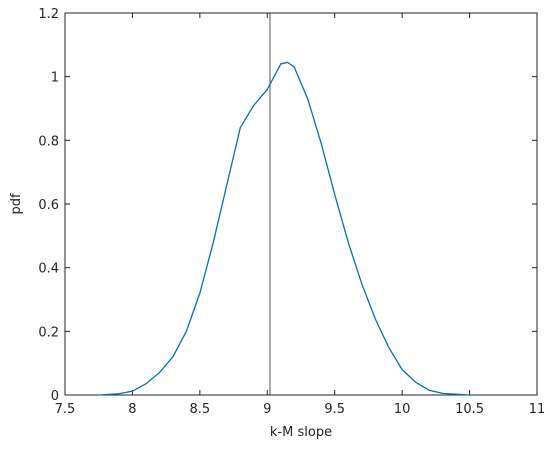 The height and width of the screenshot is (449, 550). I want to click on x-tick-label: 10.5, so click(469, 409).